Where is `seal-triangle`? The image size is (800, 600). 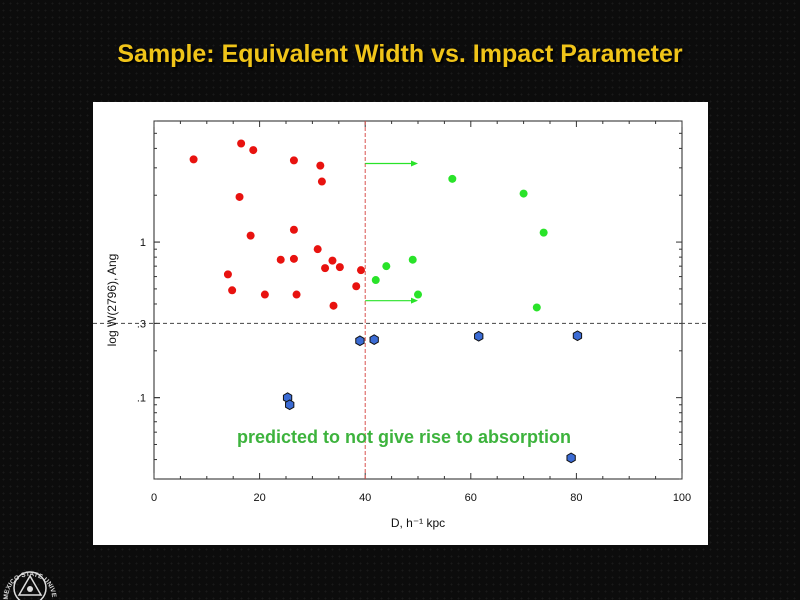
seal-triangle is located at coordinates (30, 585).